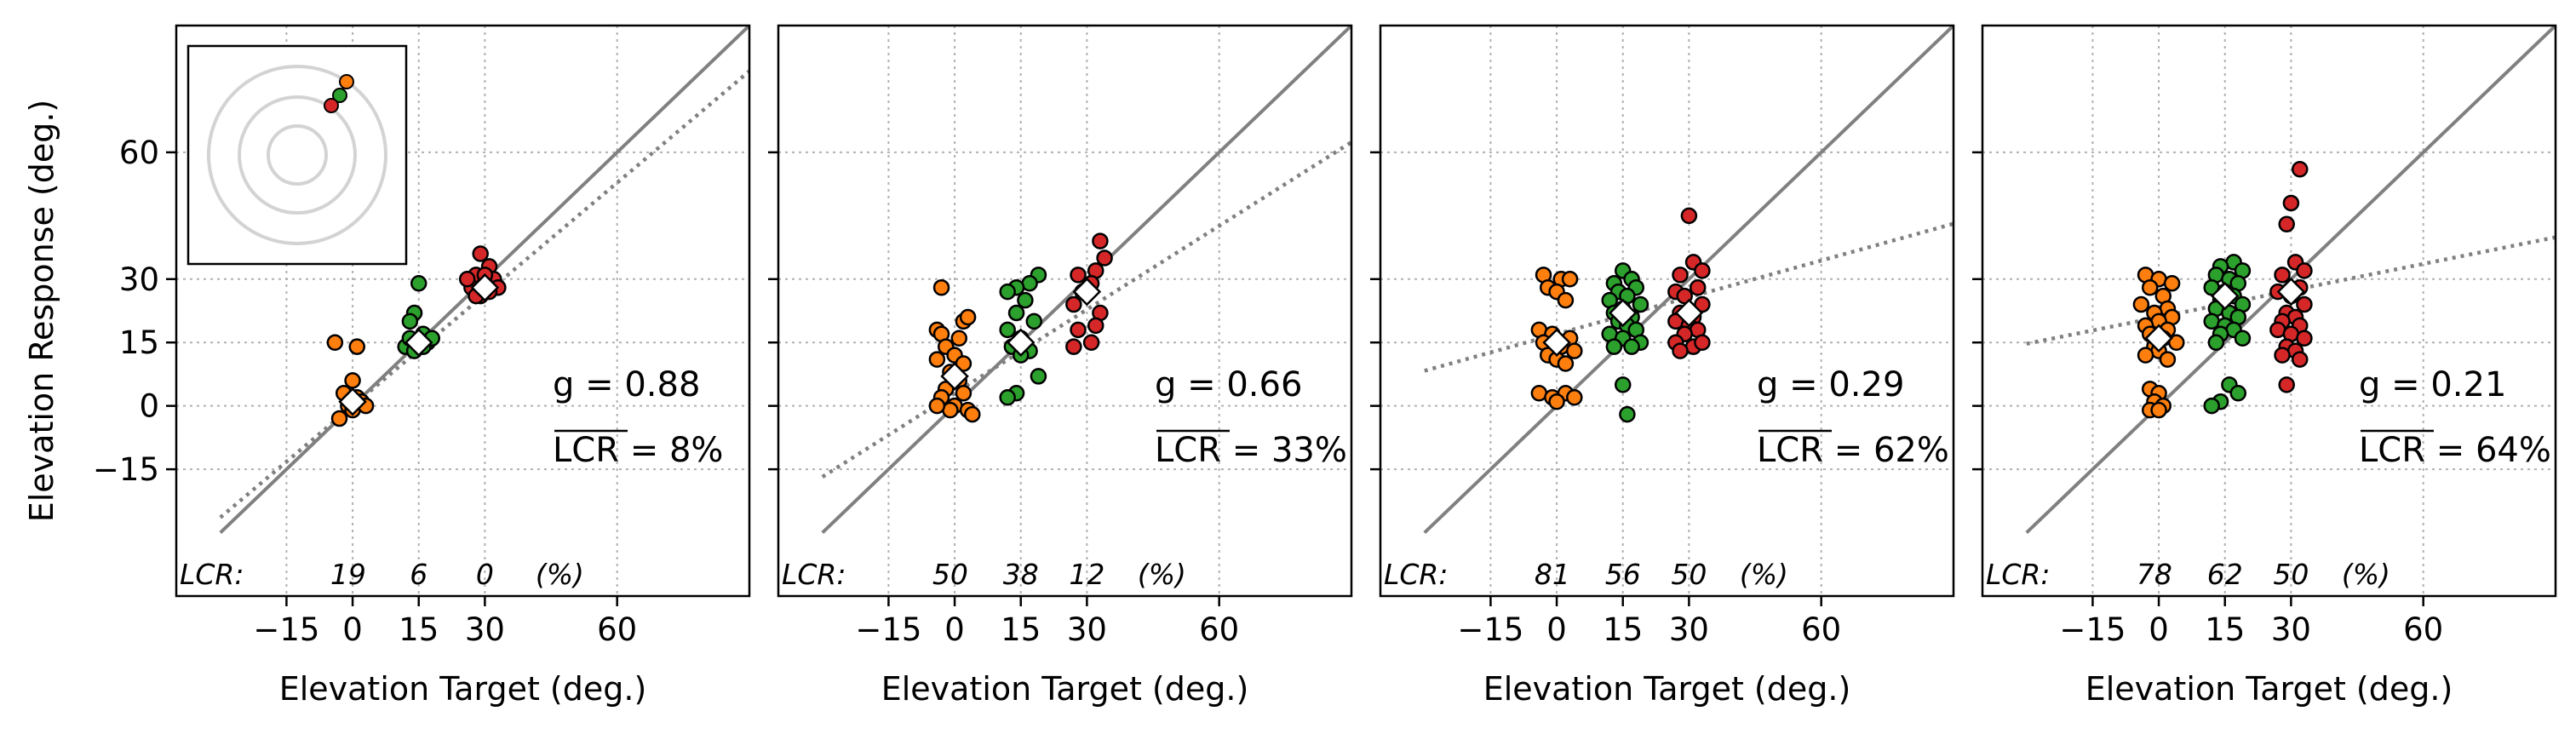  What do you see at coordinates (2225, 574) in the screenshot?
I see `lcr-value: 62` at bounding box center [2225, 574].